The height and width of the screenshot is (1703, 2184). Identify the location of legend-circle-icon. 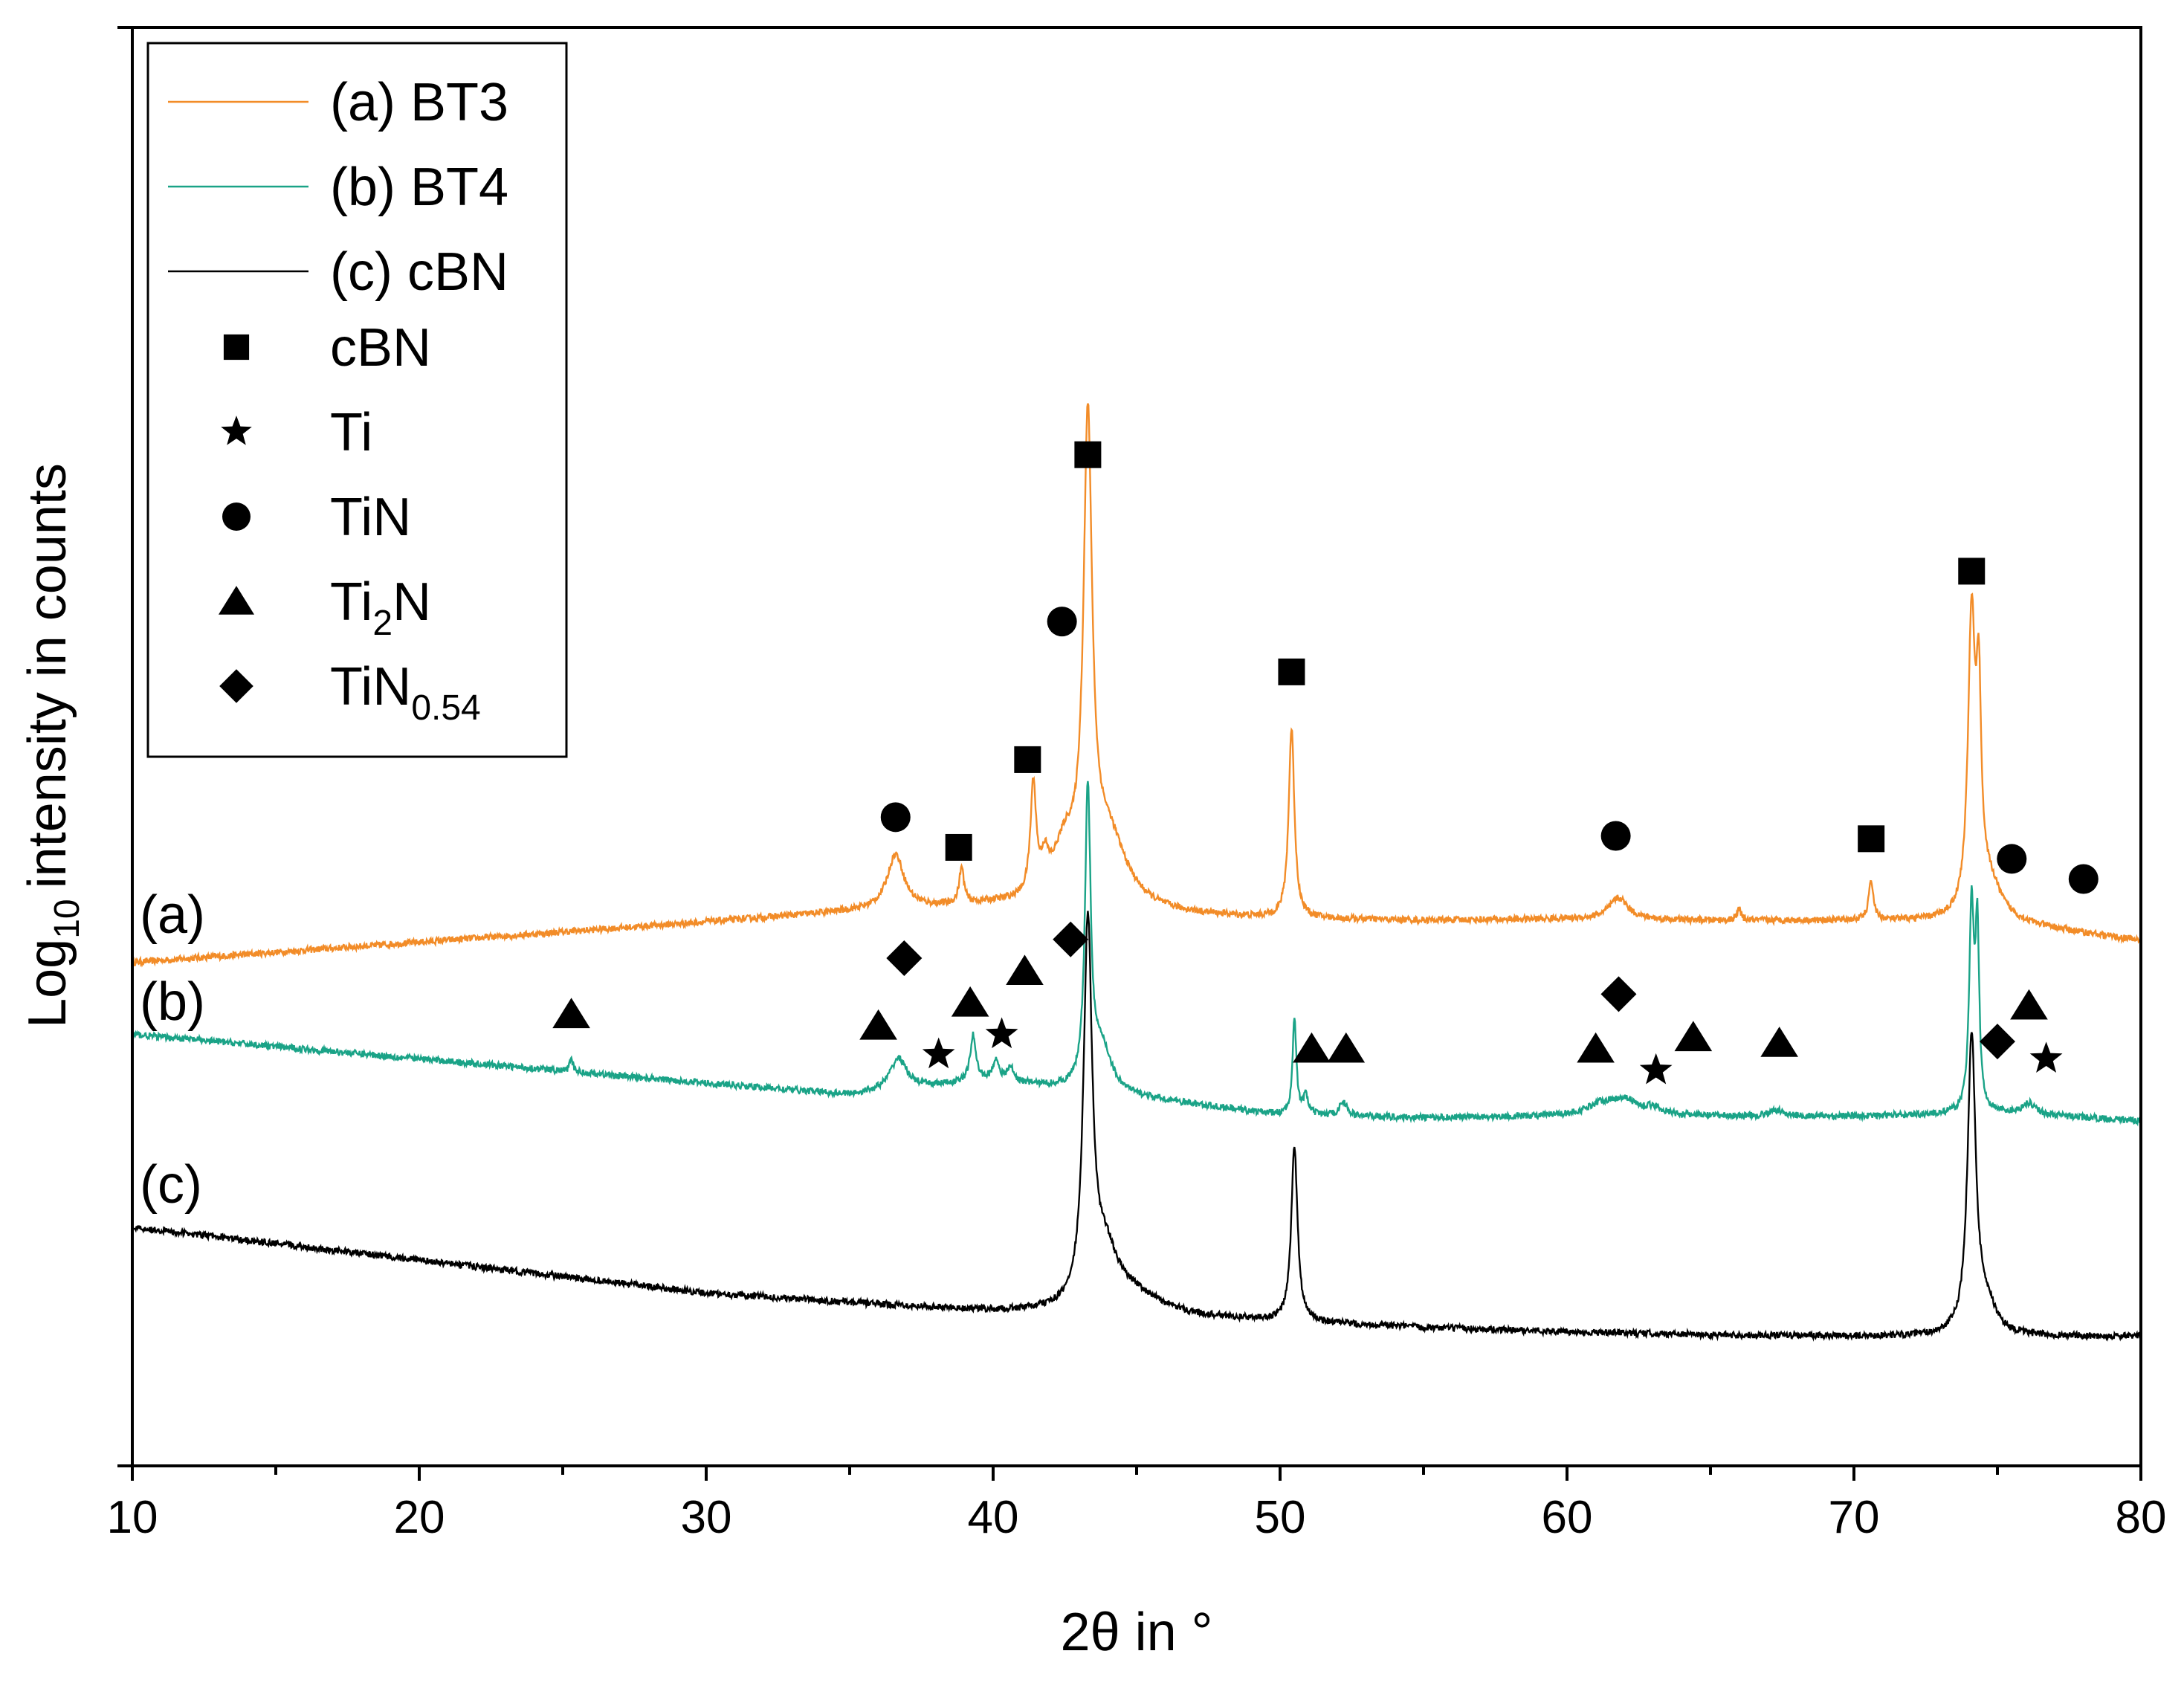
(237, 517).